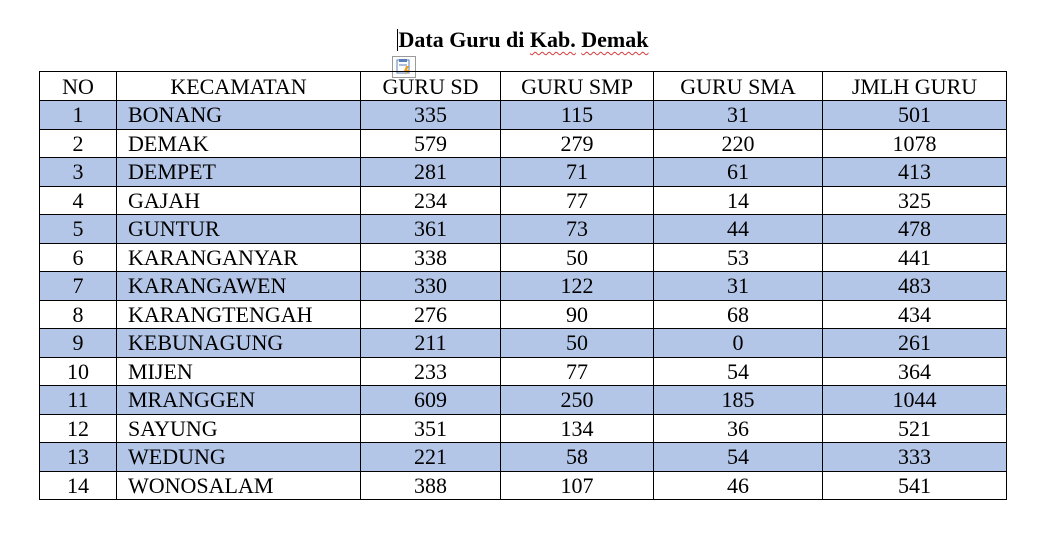 This screenshot has width=1045, height=541. What do you see at coordinates (523, 371) in the screenshot?
I see `table-row: 10 MIJEN 233 77 54 364` at bounding box center [523, 371].